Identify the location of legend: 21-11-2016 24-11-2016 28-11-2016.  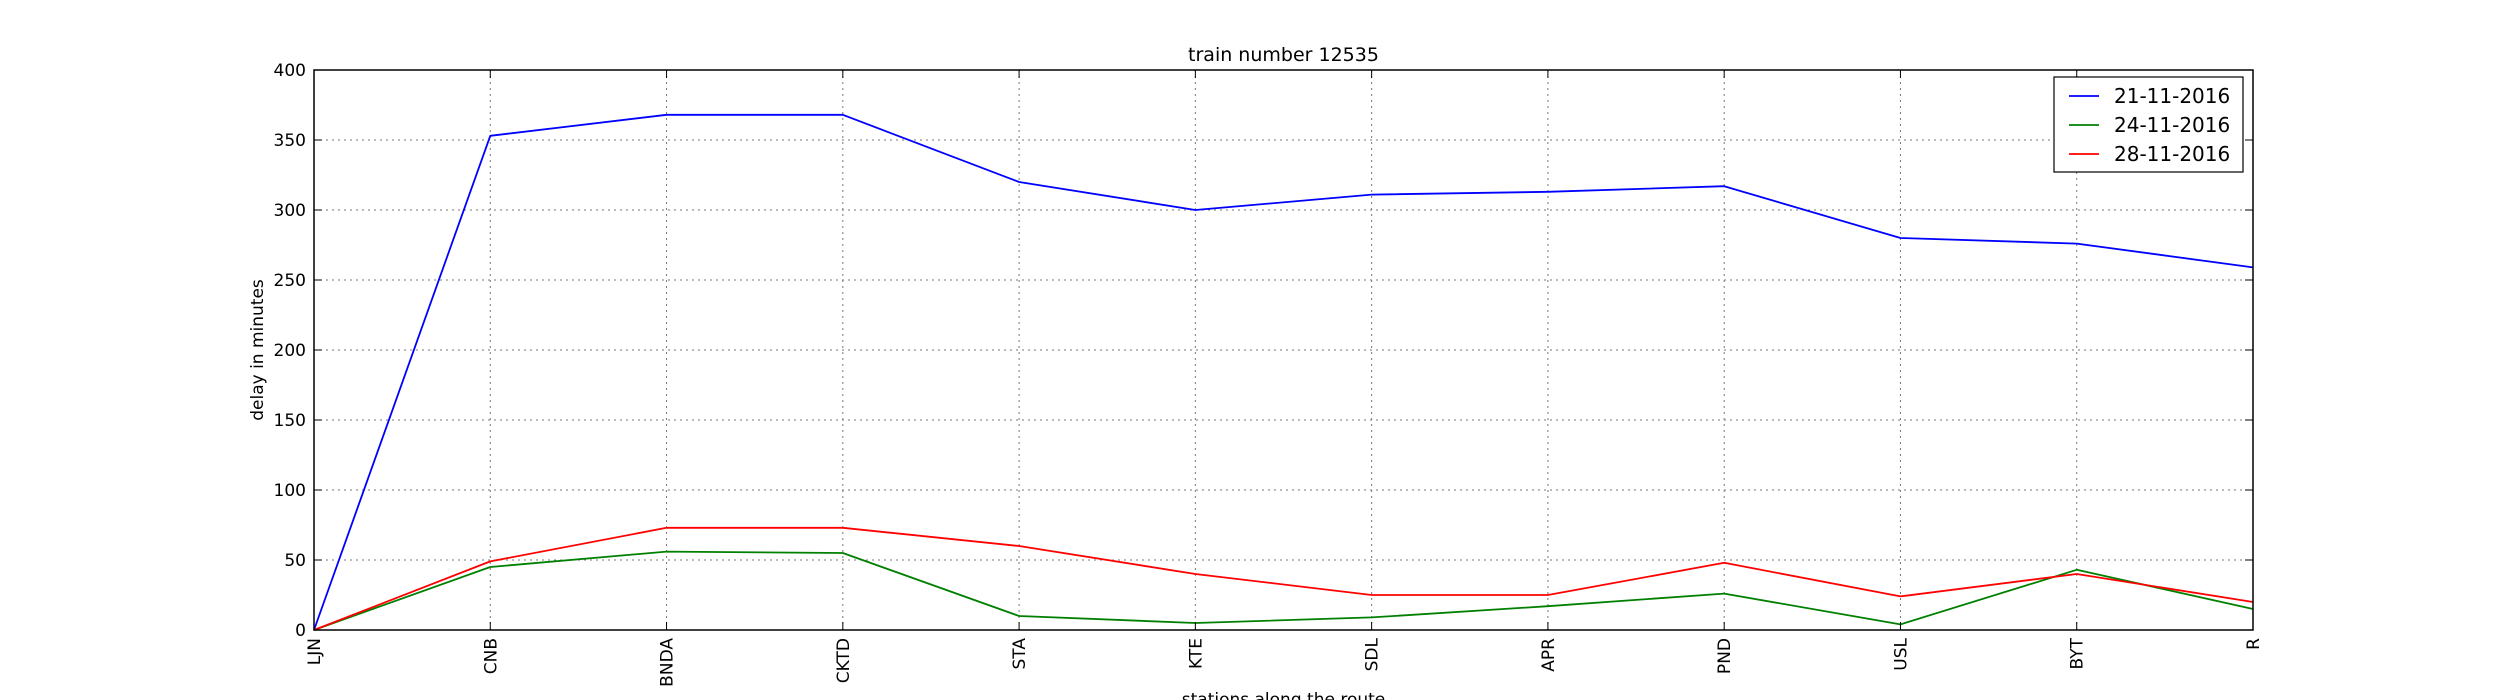
(2148, 124).